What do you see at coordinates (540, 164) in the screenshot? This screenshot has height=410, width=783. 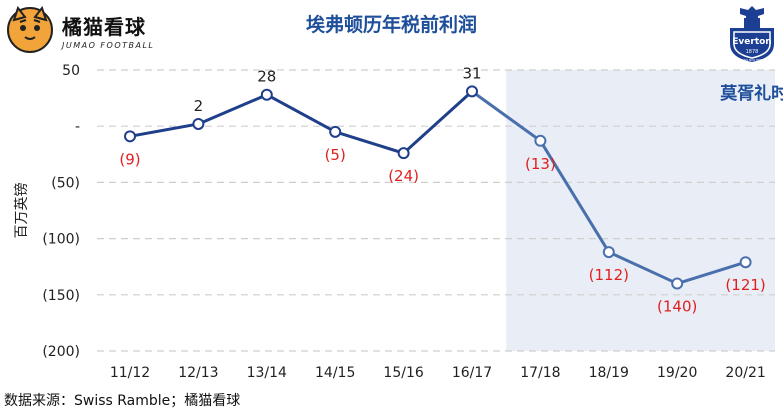 I see `data-label: (13)` at bounding box center [540, 164].